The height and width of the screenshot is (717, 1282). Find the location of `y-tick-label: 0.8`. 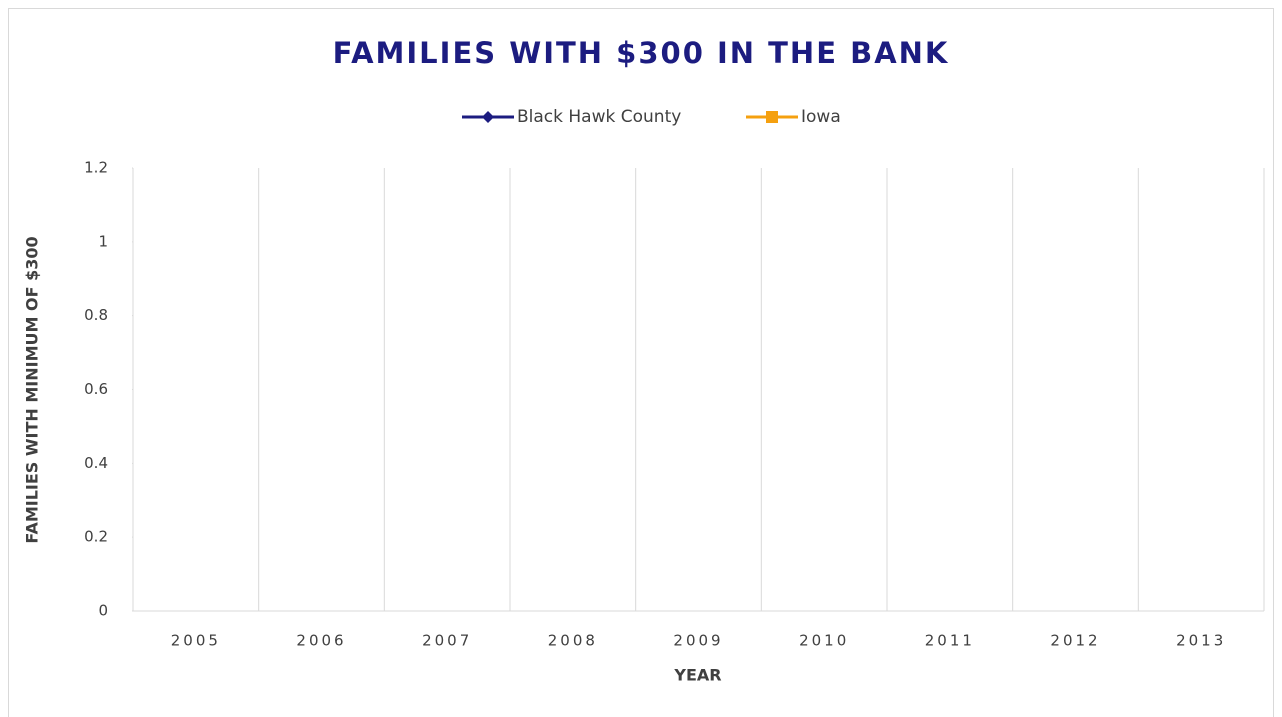

y-tick-label: 0.8 is located at coordinates (96, 315).